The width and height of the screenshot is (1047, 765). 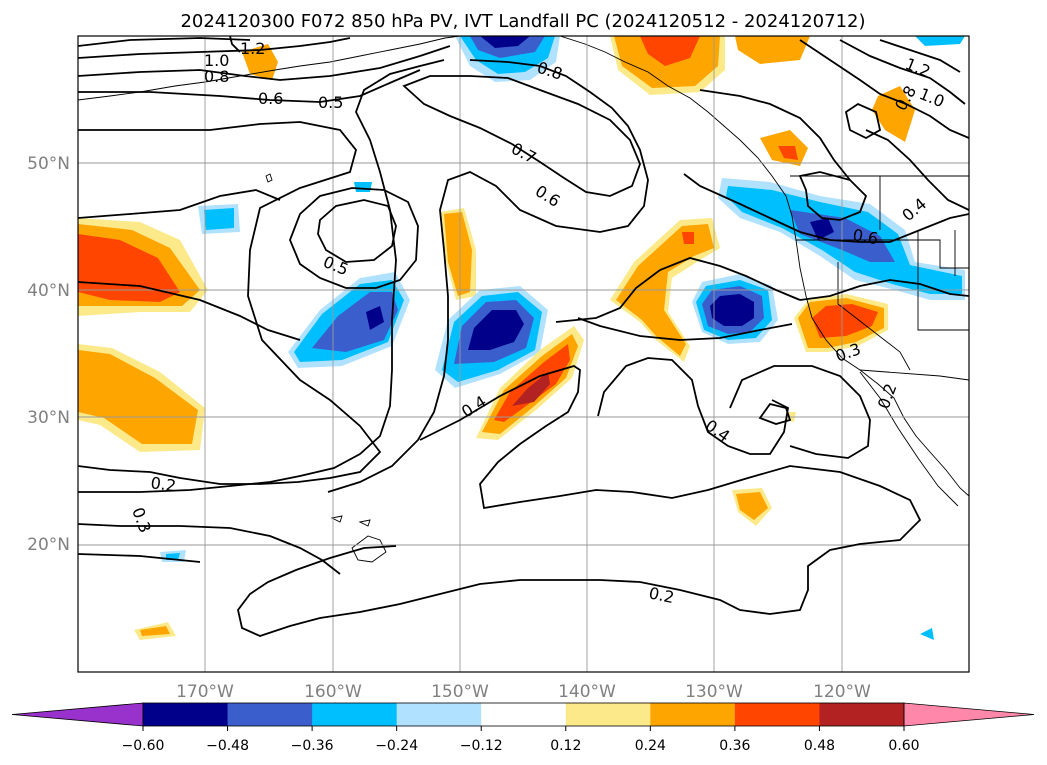 What do you see at coordinates (227, 746) in the screenshot?
I see `colorbar-tick-label: −0.48` at bounding box center [227, 746].